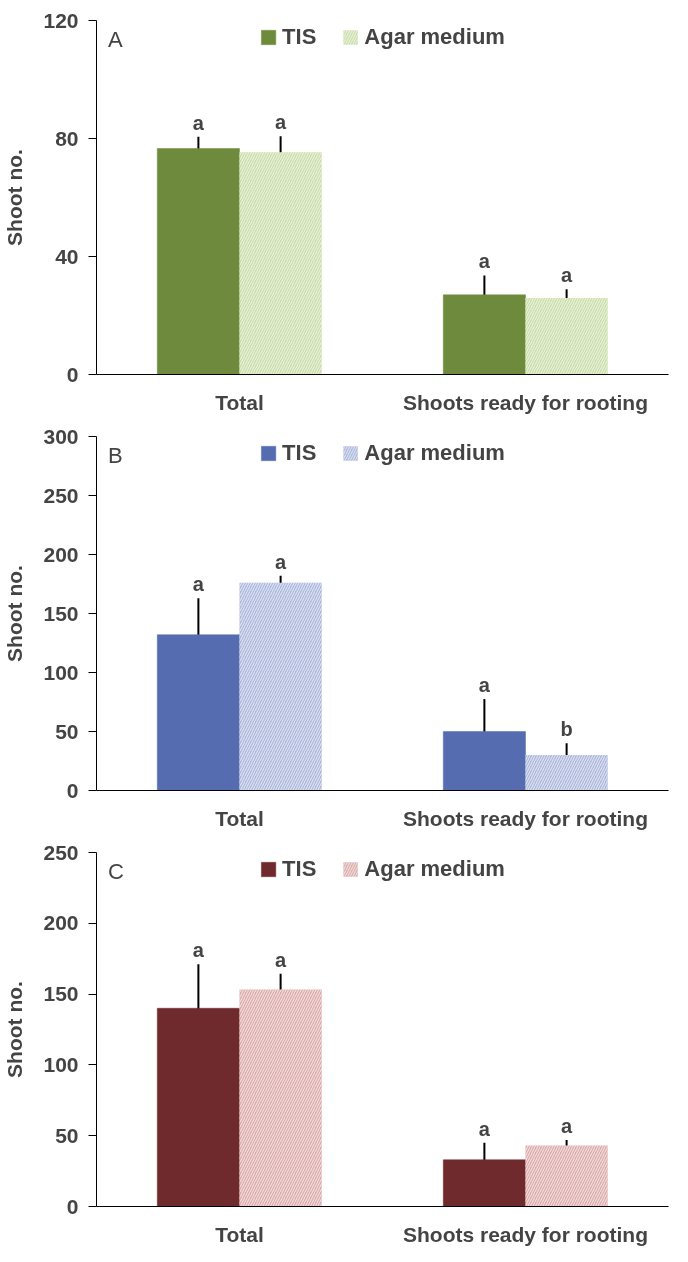  Describe the element at coordinates (566, 729) in the screenshot. I see `annotation: b` at that location.